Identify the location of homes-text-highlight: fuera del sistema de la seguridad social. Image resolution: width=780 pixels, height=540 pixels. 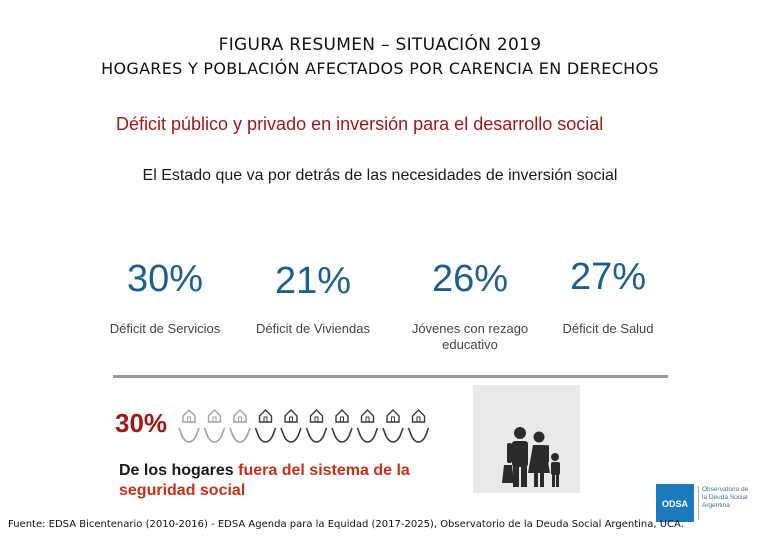
(264, 480).